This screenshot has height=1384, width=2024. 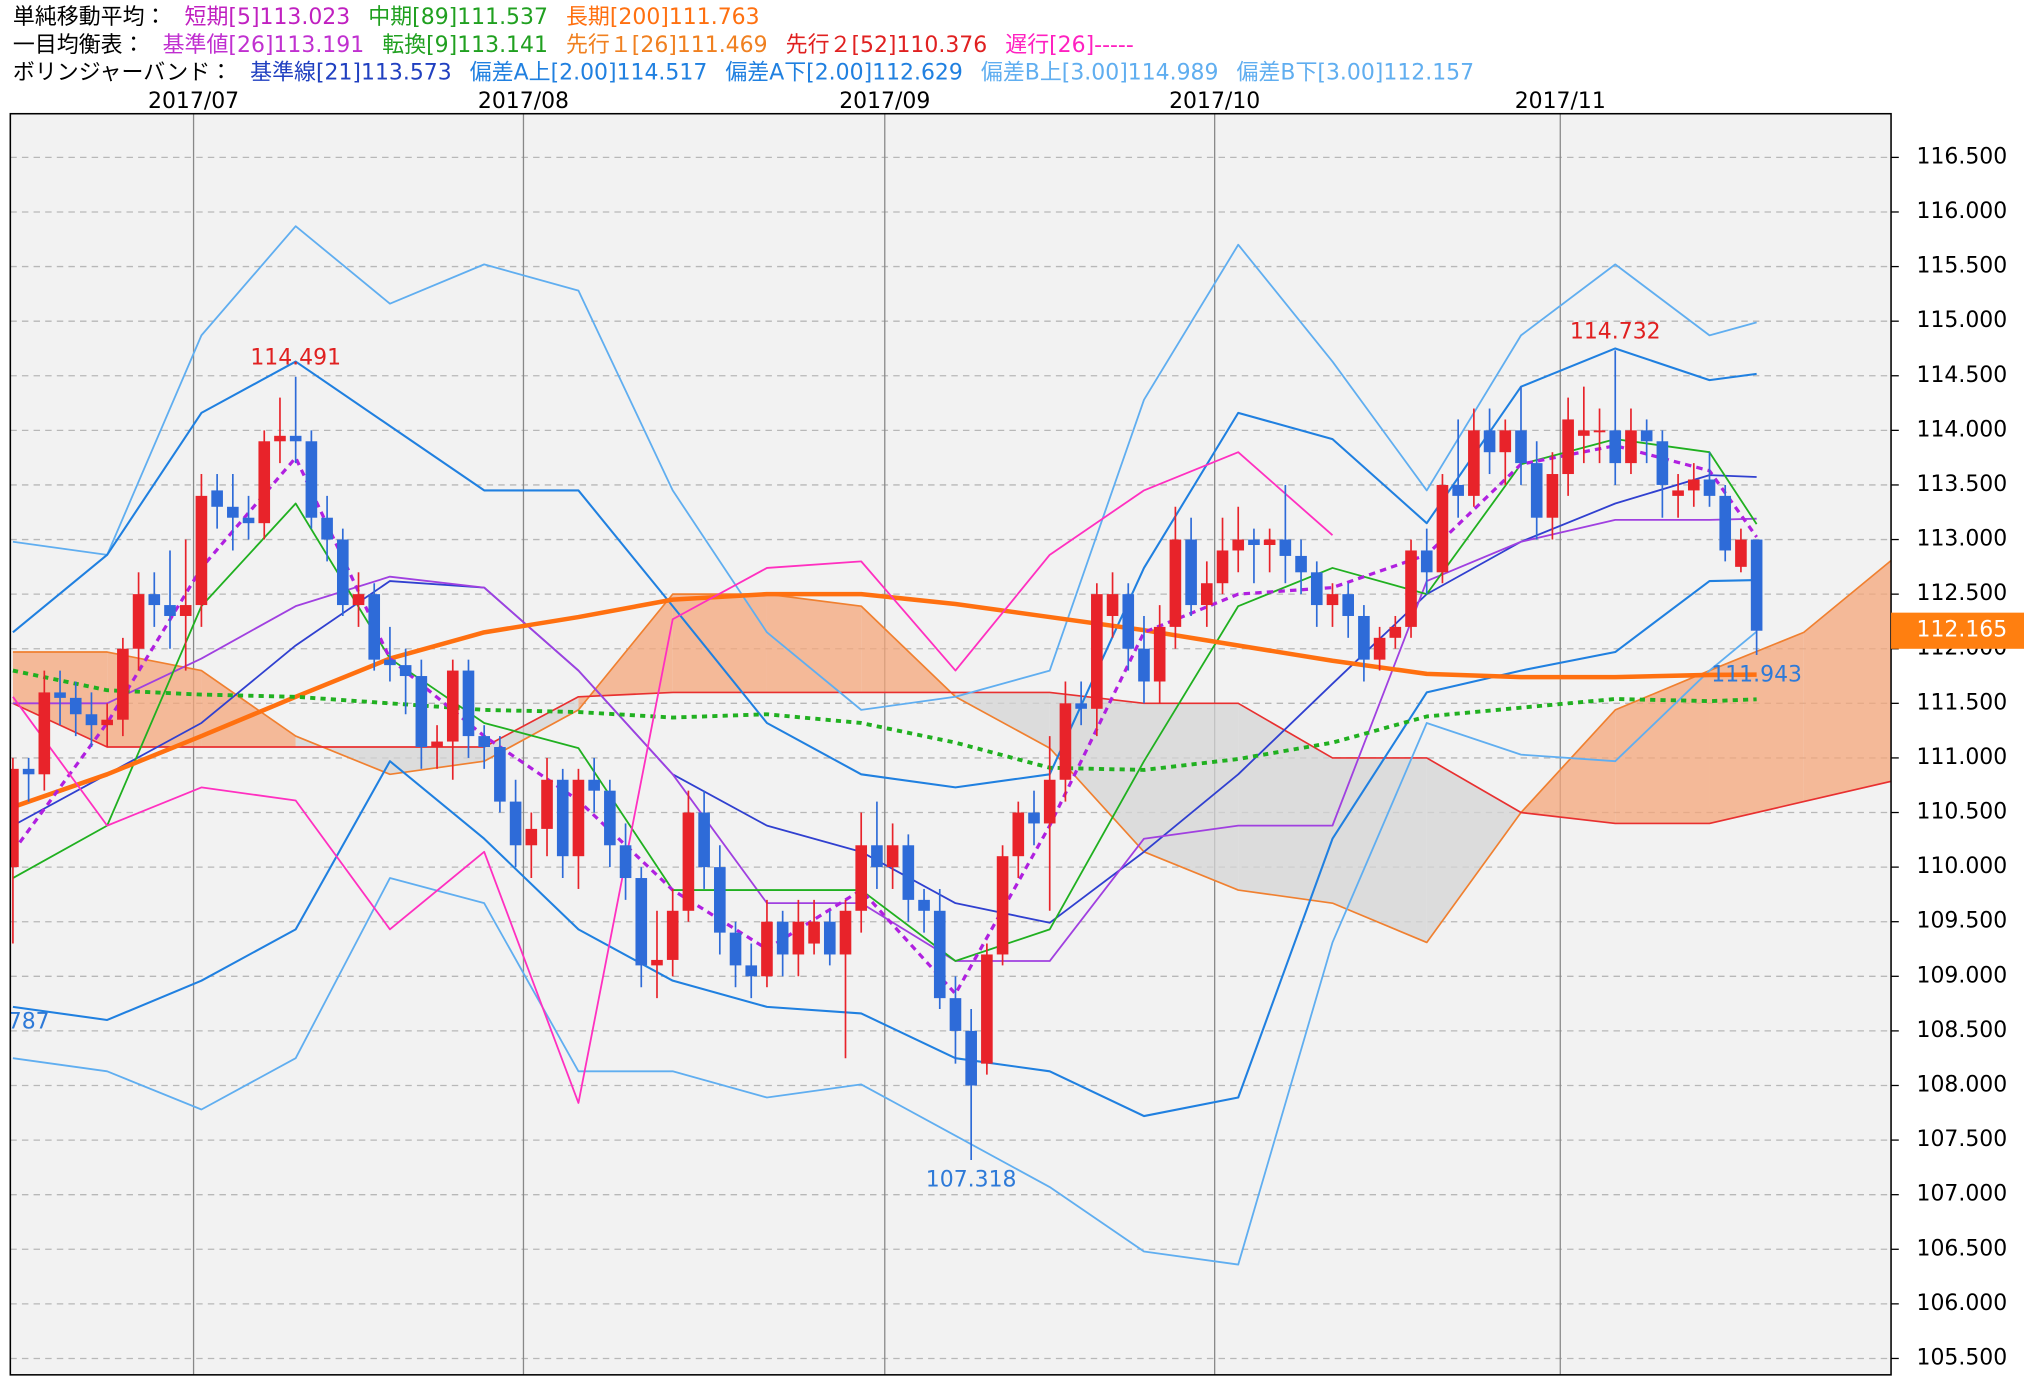 I want to click on y-tick-label: 109.000, so click(x=1962, y=975).